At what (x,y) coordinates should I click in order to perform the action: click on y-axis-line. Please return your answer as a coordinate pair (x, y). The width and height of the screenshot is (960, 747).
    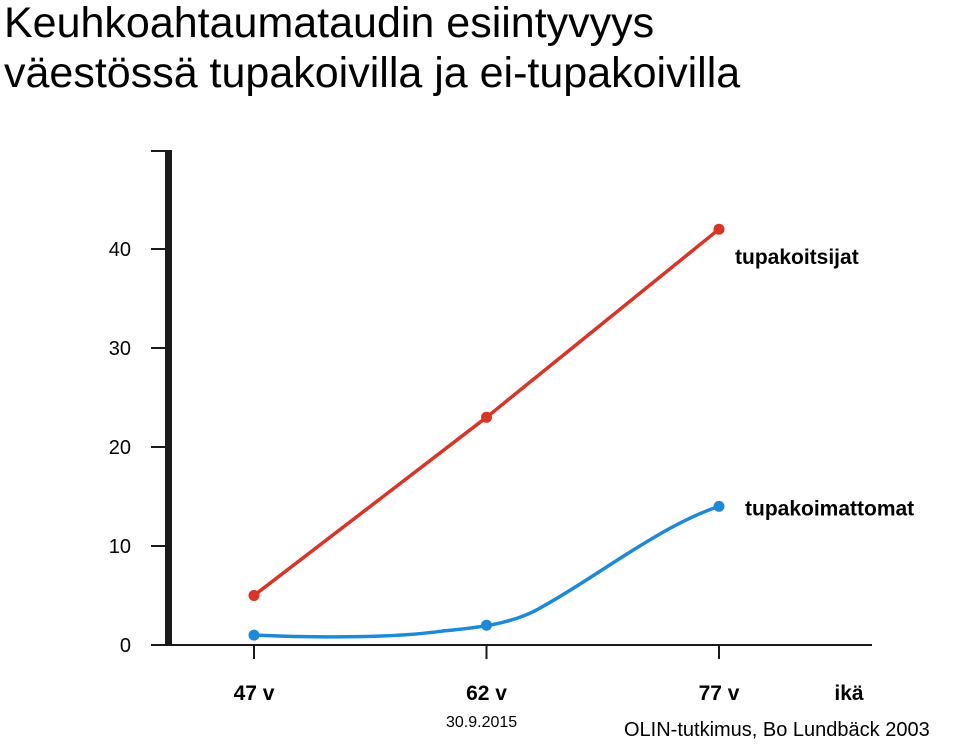
    Looking at the image, I should click on (168, 398).